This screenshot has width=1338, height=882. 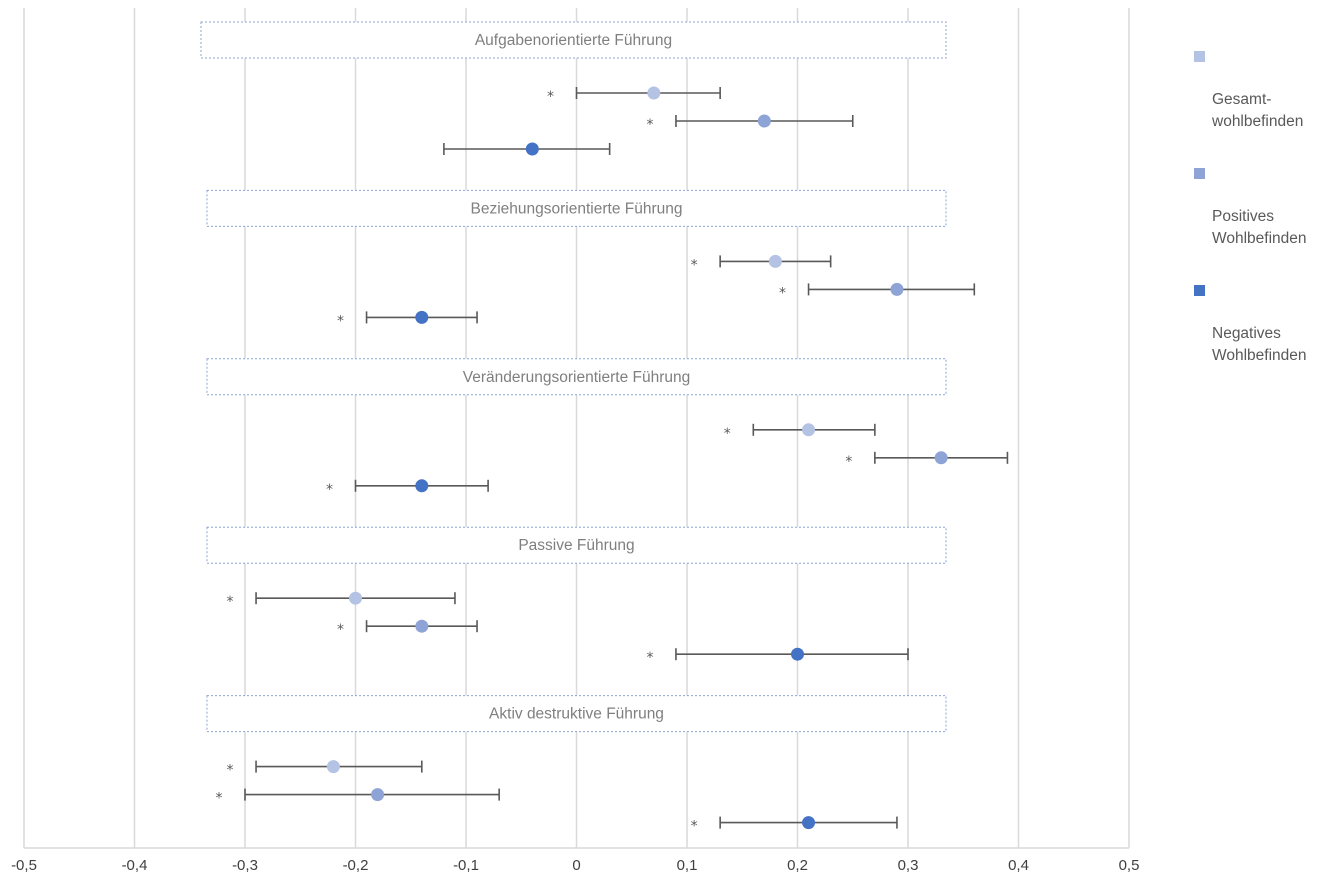 What do you see at coordinates (576, 865) in the screenshot?
I see `x-tick-label: 0` at bounding box center [576, 865].